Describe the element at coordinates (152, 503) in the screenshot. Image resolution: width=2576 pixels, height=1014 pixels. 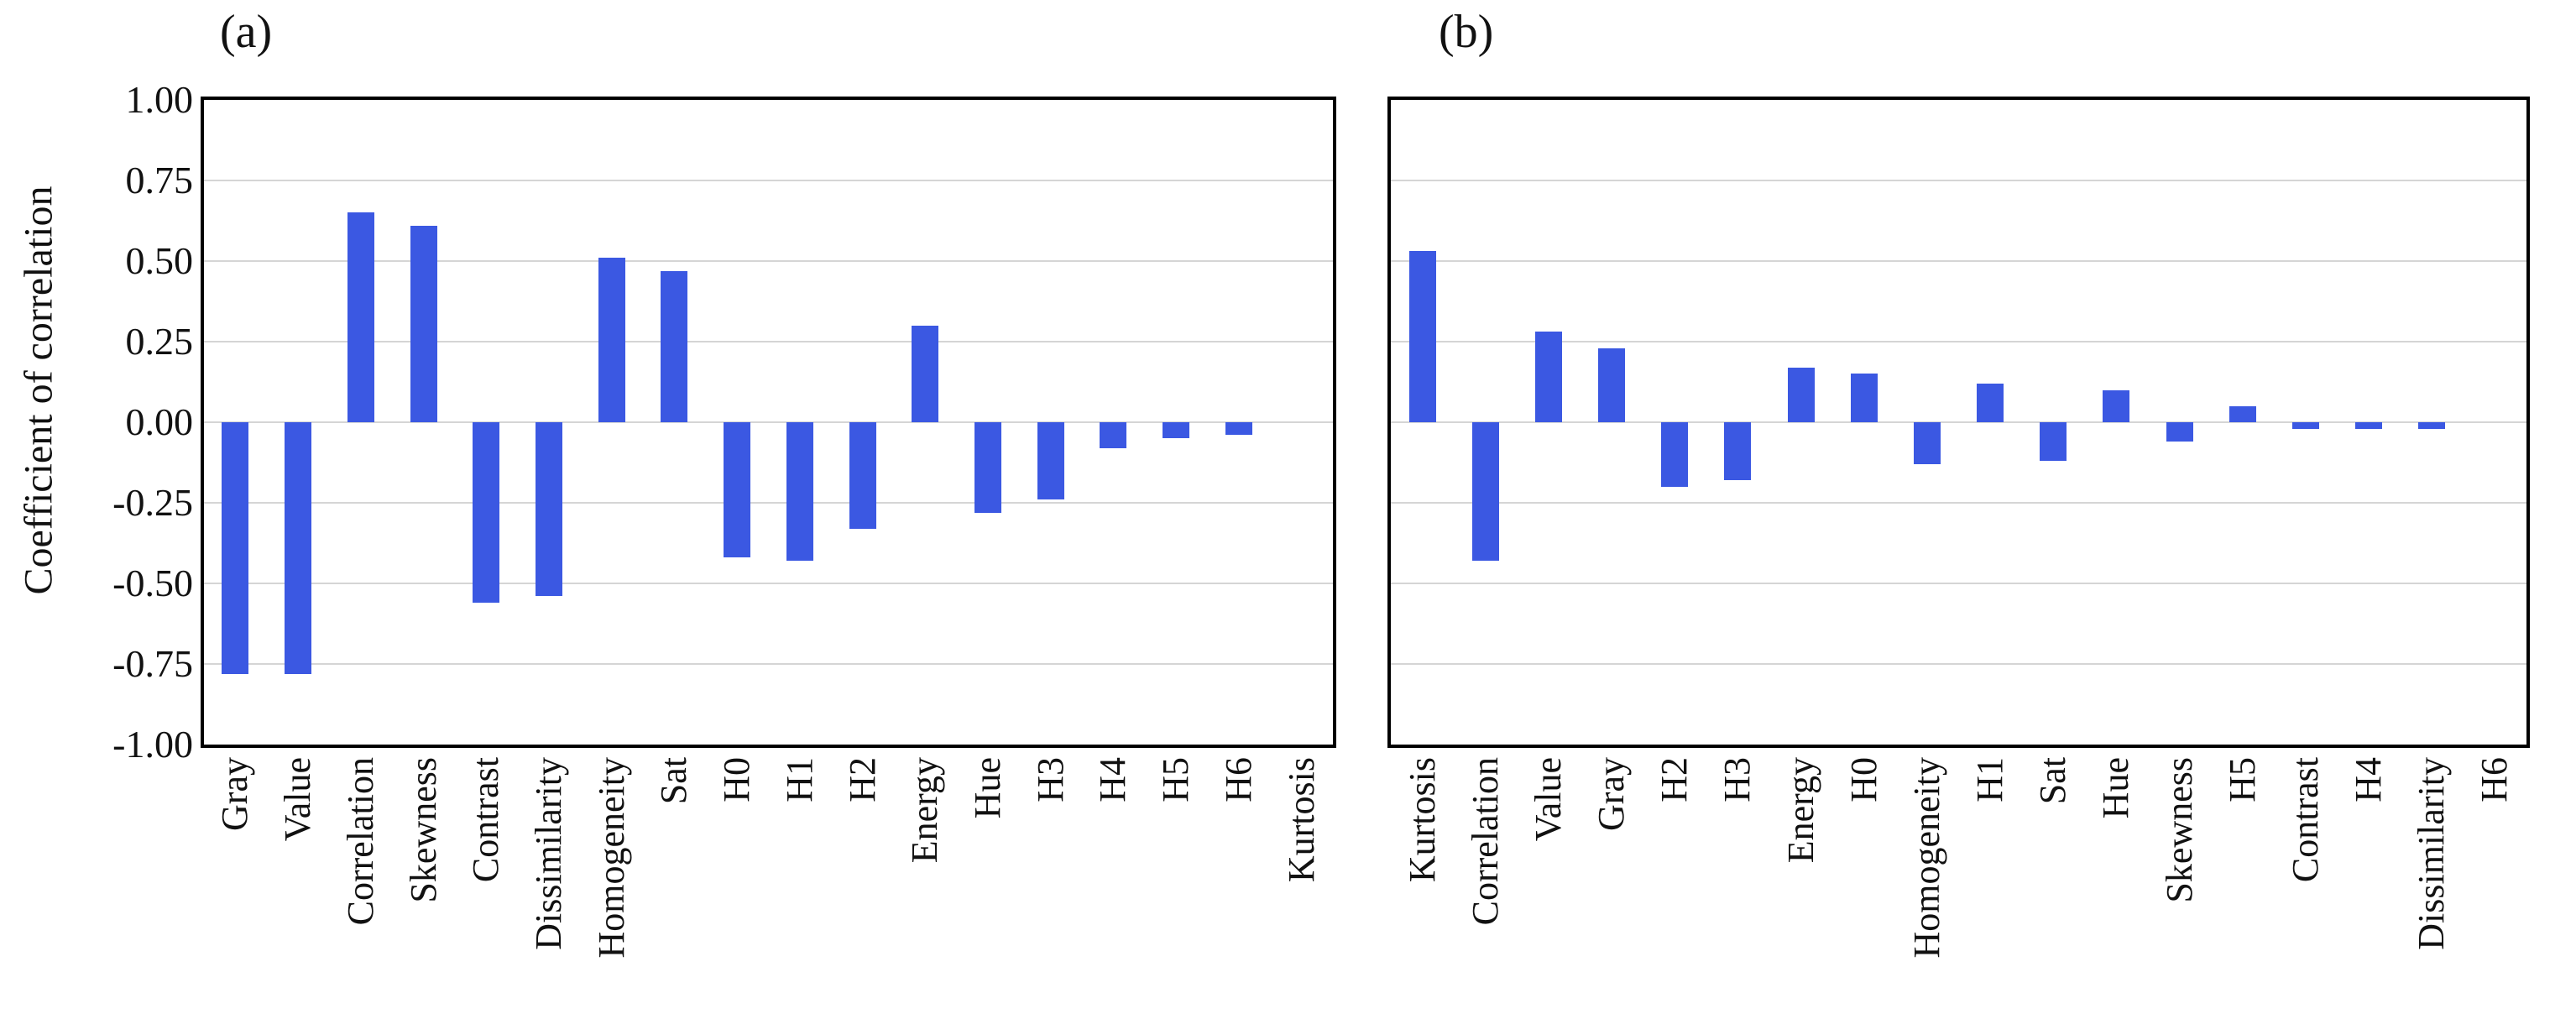
I see `y-tick-label: -0.25` at that location.